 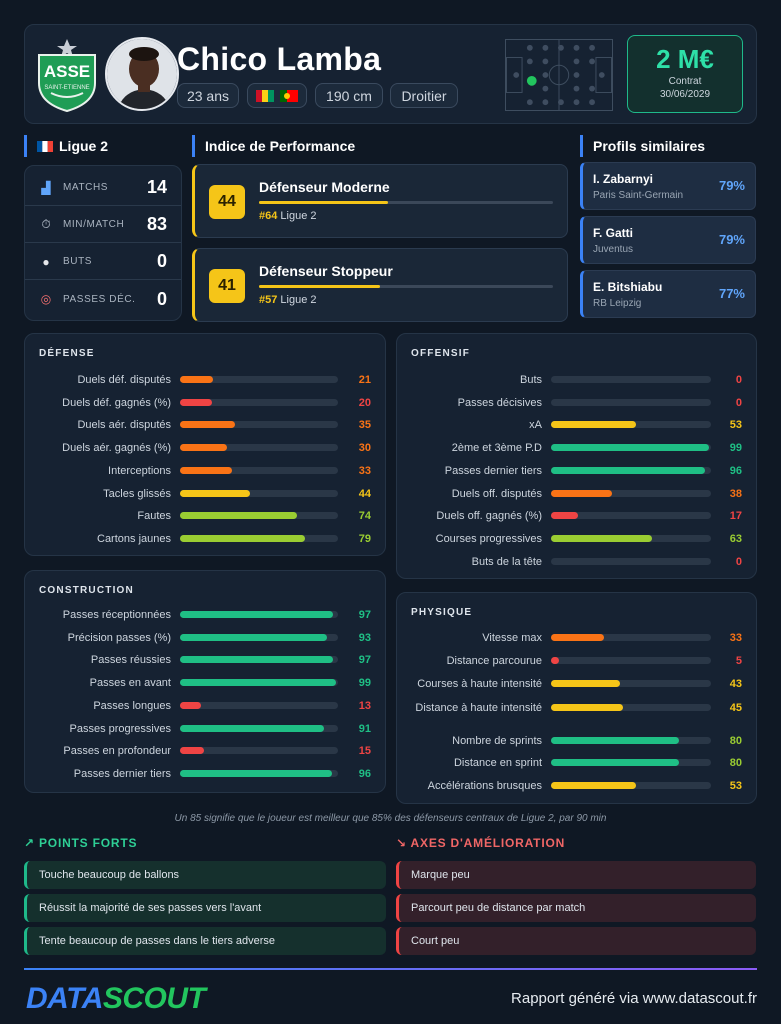 I want to click on improvements-title: AXES D'AMÉLIORATION, so click(x=488, y=843).